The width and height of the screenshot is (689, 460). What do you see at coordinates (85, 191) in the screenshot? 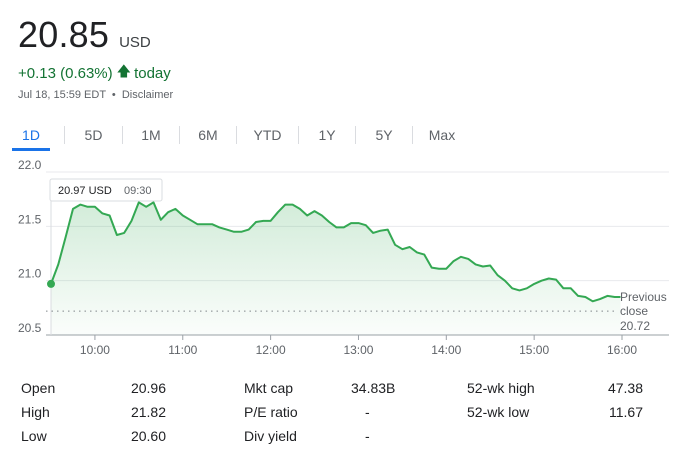
I see `tooltip-value: 20.97 USD` at bounding box center [85, 191].